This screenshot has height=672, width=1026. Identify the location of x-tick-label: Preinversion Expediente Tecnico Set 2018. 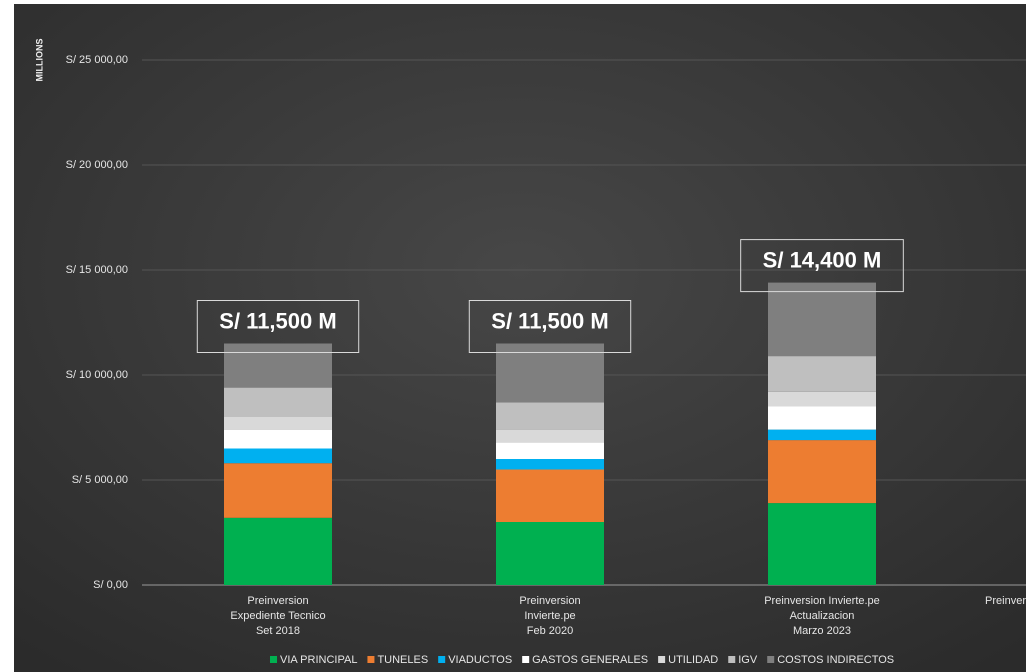
(277, 616).